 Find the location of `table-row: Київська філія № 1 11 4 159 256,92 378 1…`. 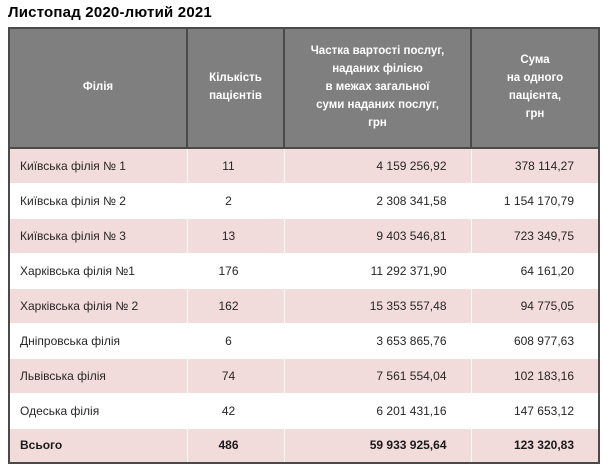

table-row: Київська філія № 1 11 4 159 256,92 378 1… is located at coordinates (304, 166).